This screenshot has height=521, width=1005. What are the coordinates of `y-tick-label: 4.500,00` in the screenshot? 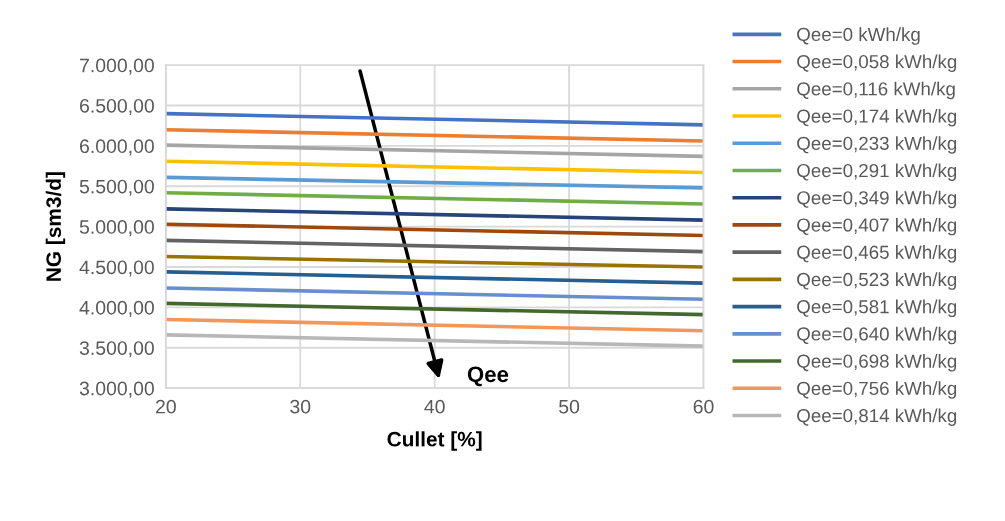 It's located at (116, 268).